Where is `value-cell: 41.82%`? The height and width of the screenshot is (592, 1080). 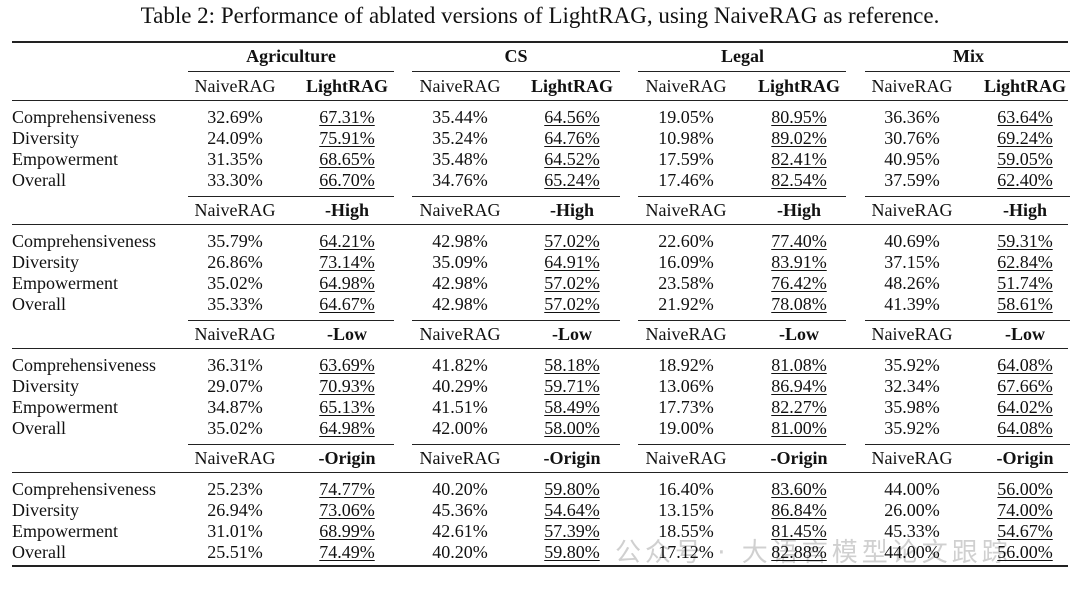
value-cell: 41.82% is located at coordinates (460, 365).